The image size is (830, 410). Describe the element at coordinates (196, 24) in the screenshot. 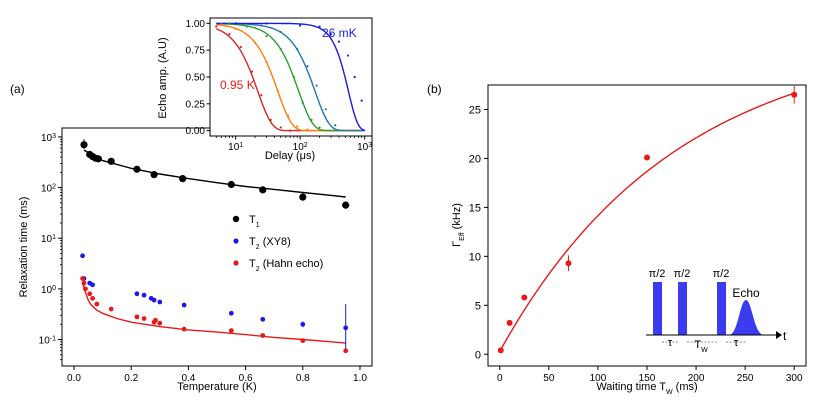

I see `inset-y-tick-label: 1.00` at that location.